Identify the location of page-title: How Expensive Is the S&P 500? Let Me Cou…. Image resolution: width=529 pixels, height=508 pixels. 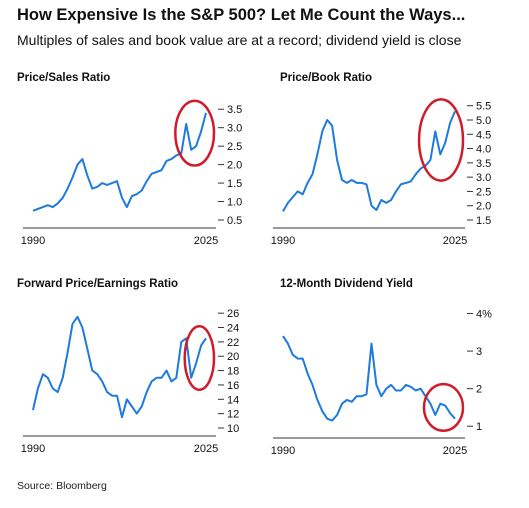
(241, 15).